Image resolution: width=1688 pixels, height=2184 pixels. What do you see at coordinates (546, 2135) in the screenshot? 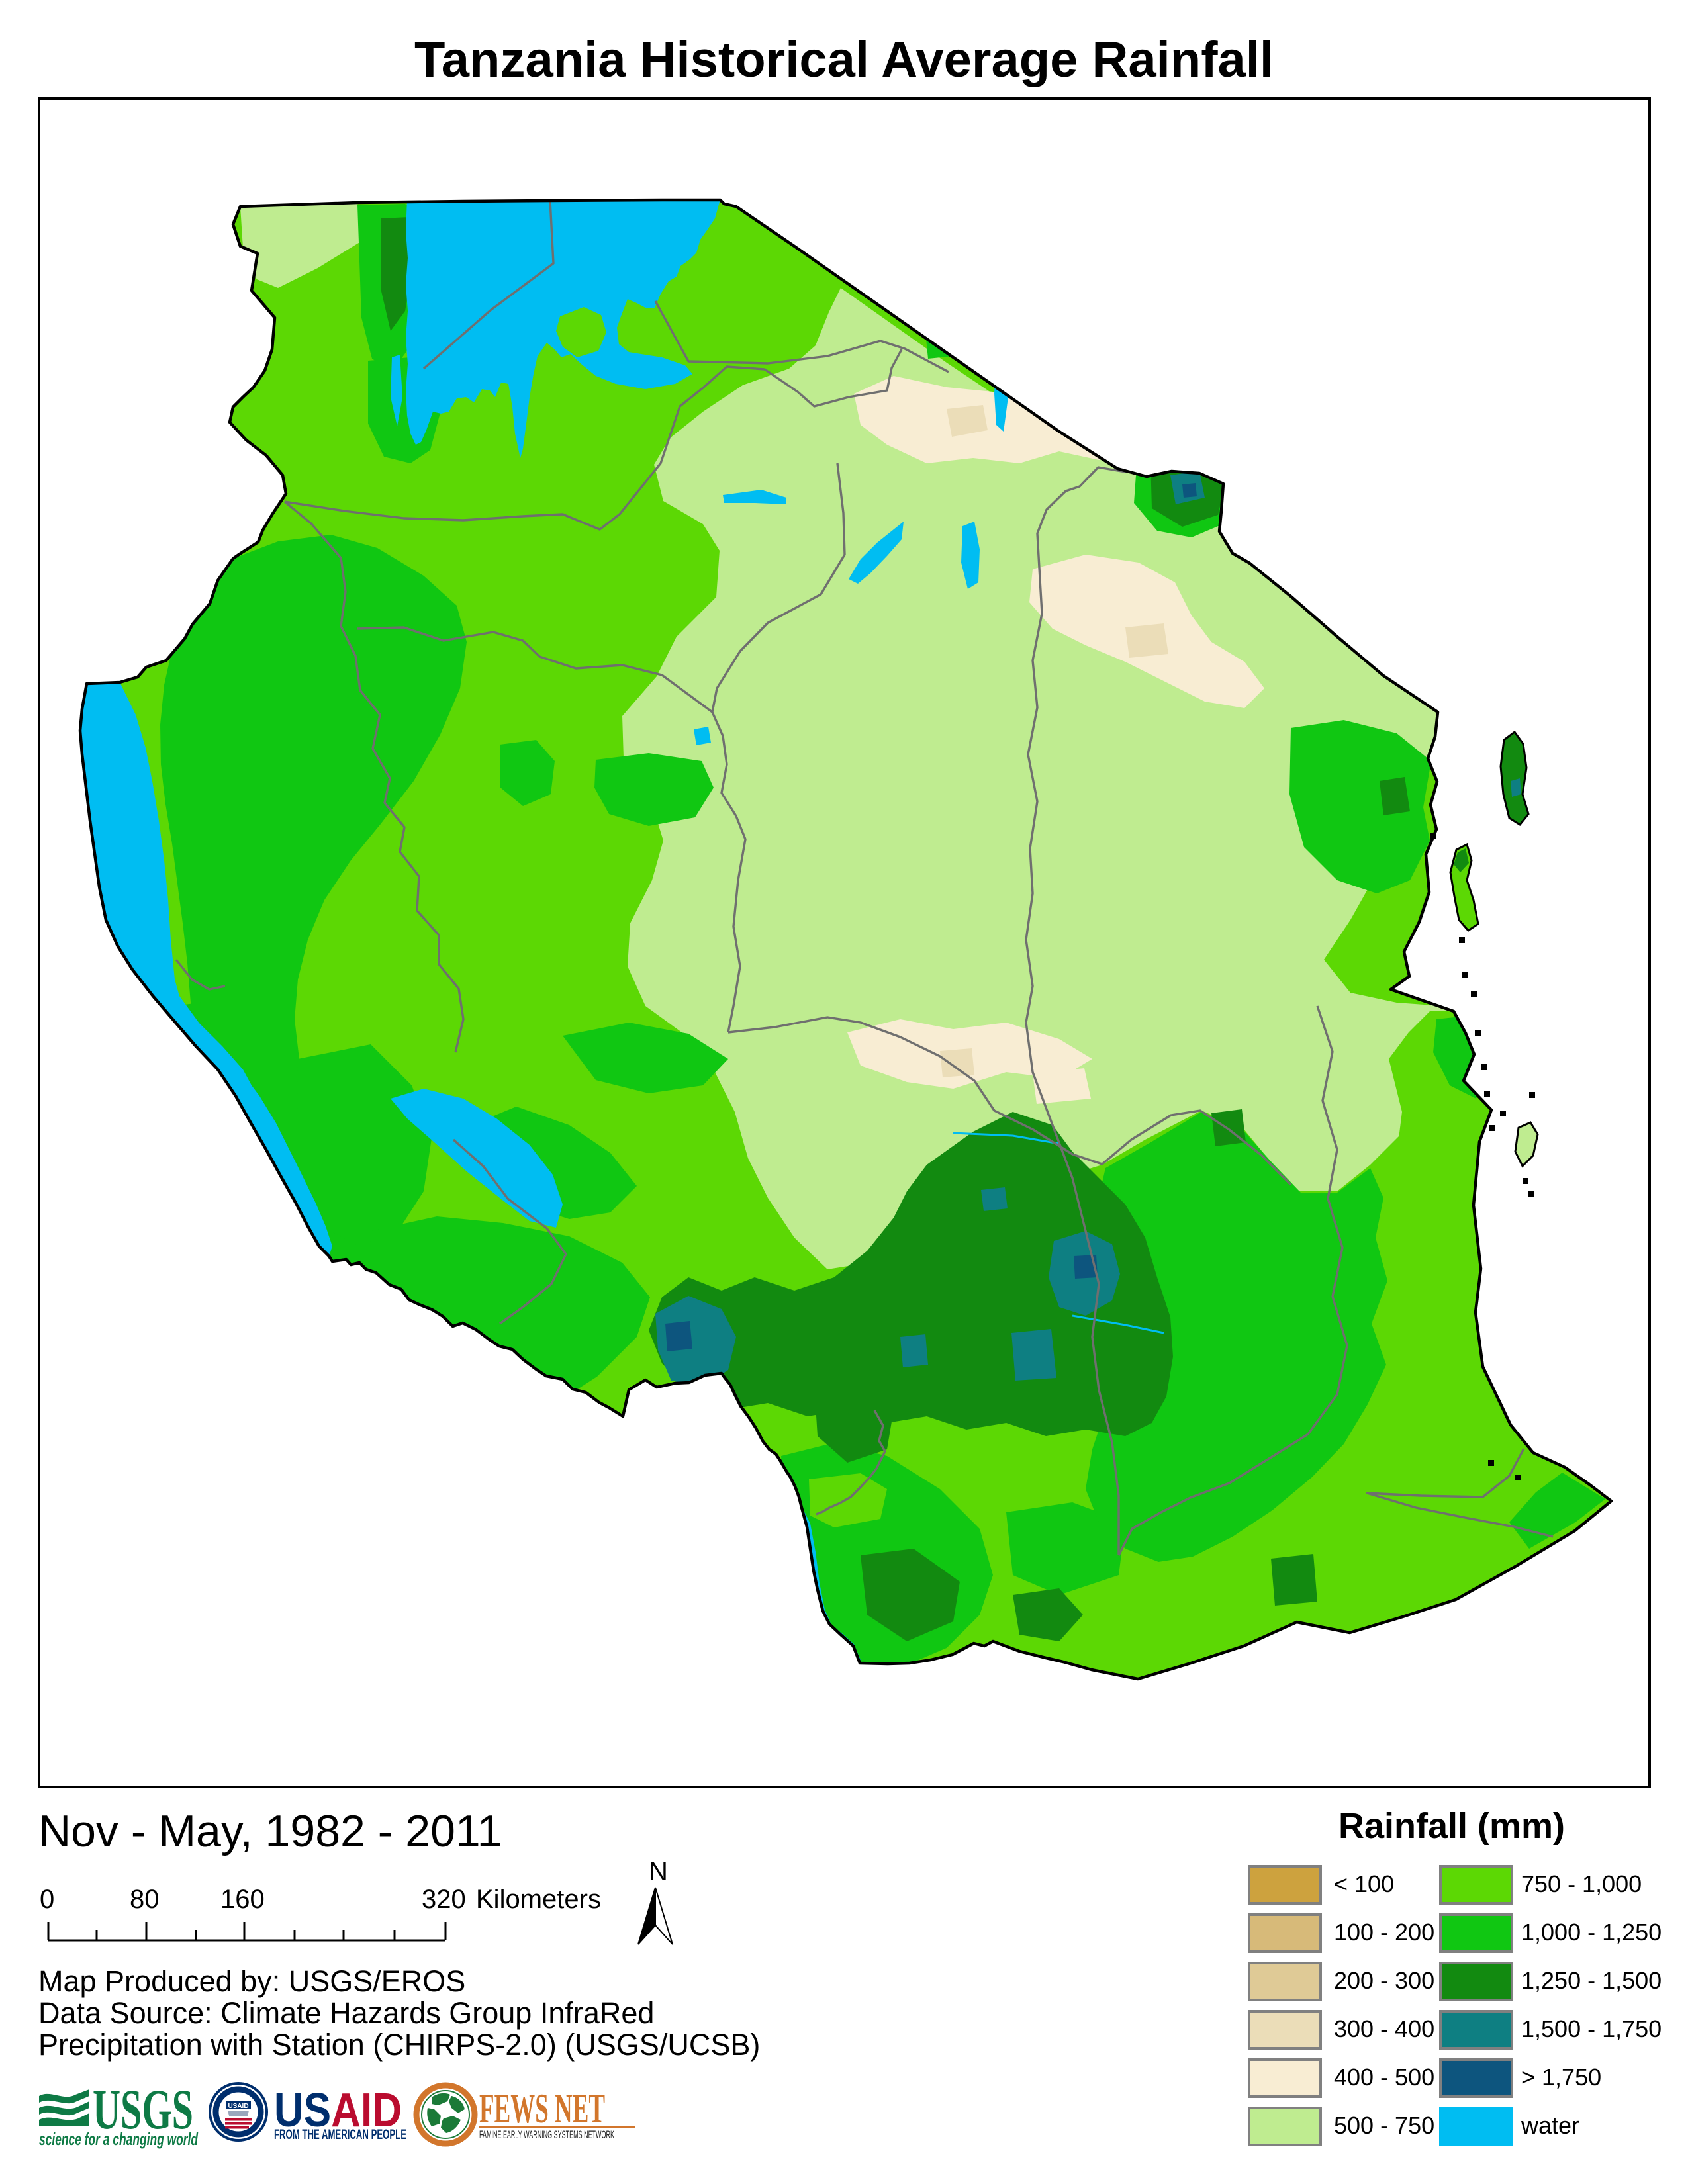
I see `svg-text:FAMINE EARLY WARNING SYSTEMS N: FAMINE EARLY WARNING SYSTEMS NETWORK` at bounding box center [546, 2135].